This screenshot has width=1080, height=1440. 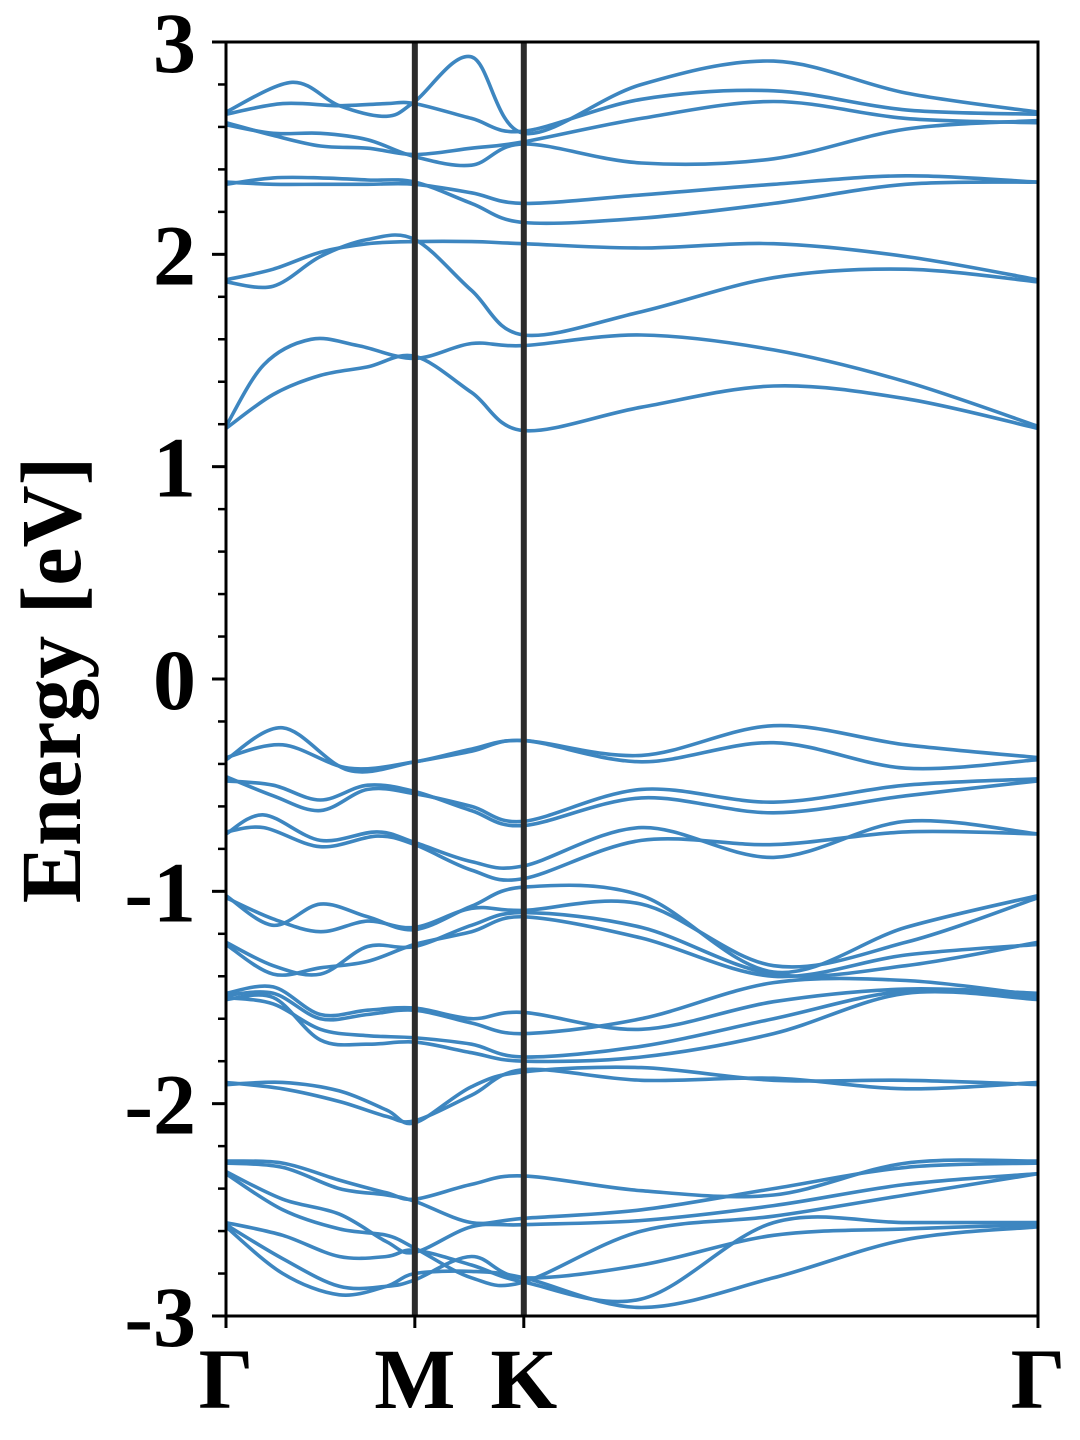 I want to click on y-tick-label: -3, so click(x=160, y=1317).